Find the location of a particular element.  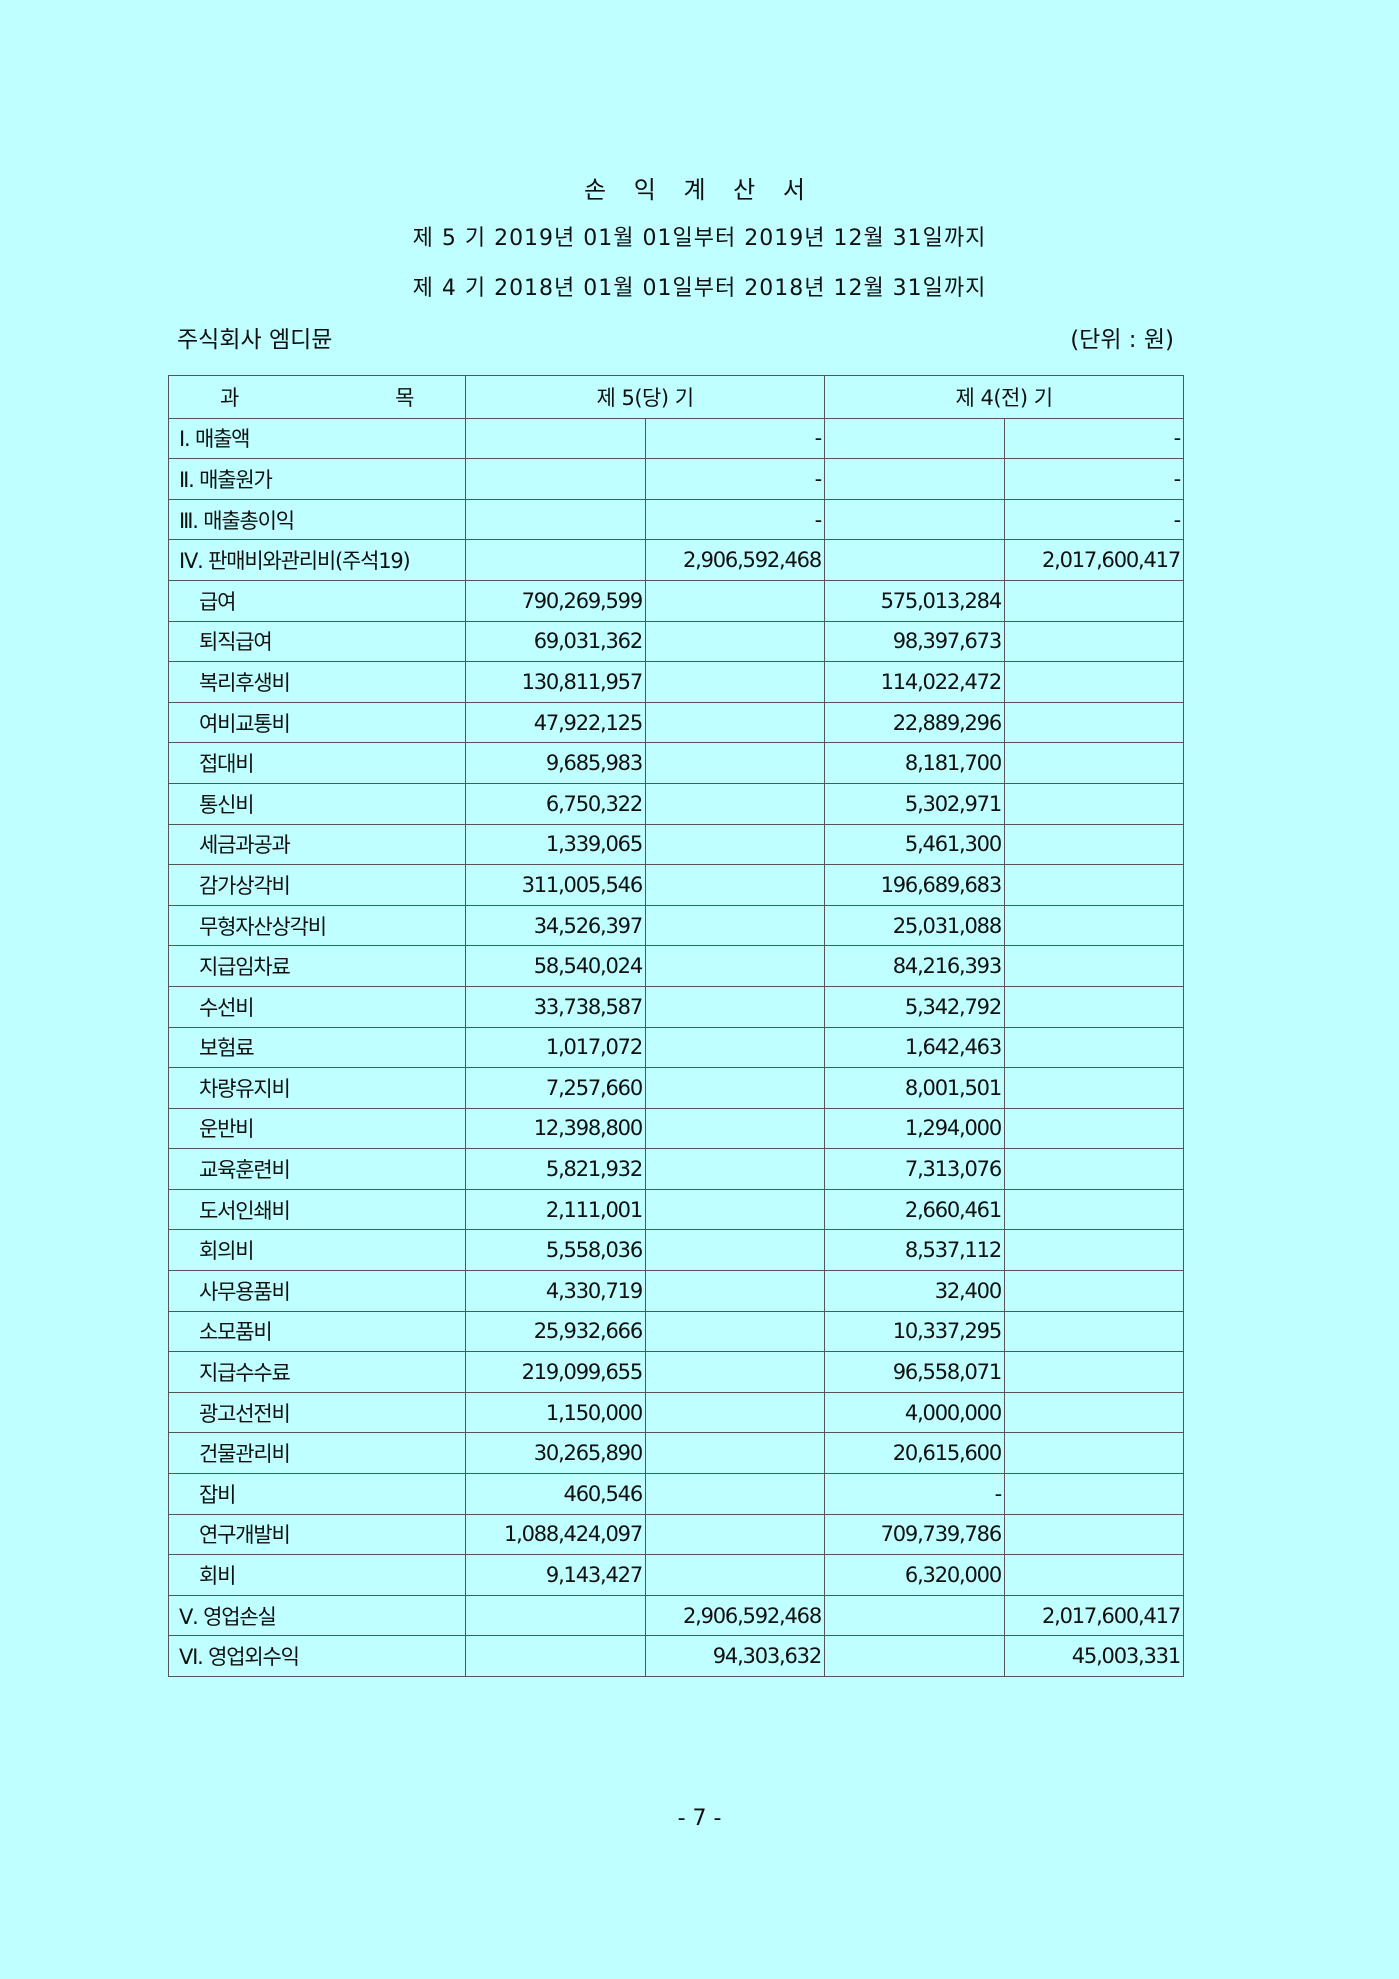

previous-detail: 6,320,000 is located at coordinates (914, 1575).